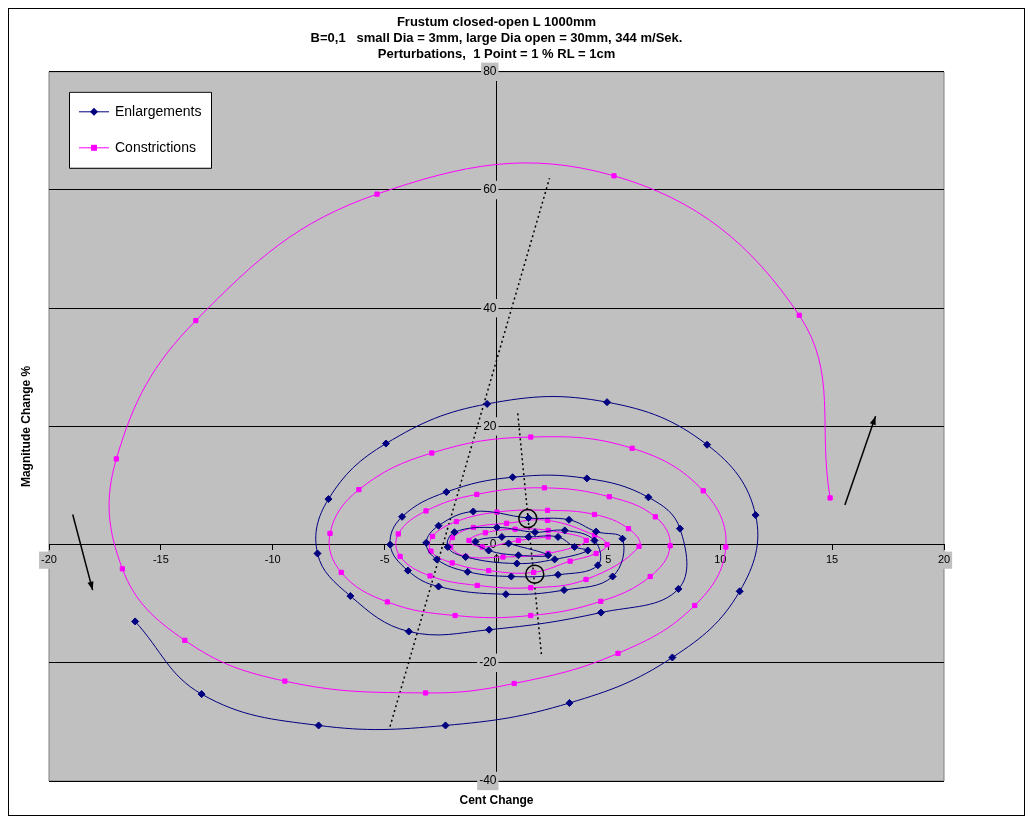 The height and width of the screenshot is (826, 1035). What do you see at coordinates (496, 37) in the screenshot?
I see `text: B=0,1 small Dia = 3mm, large Dia open = 30mm, 344 m/Sek.` at bounding box center [496, 37].